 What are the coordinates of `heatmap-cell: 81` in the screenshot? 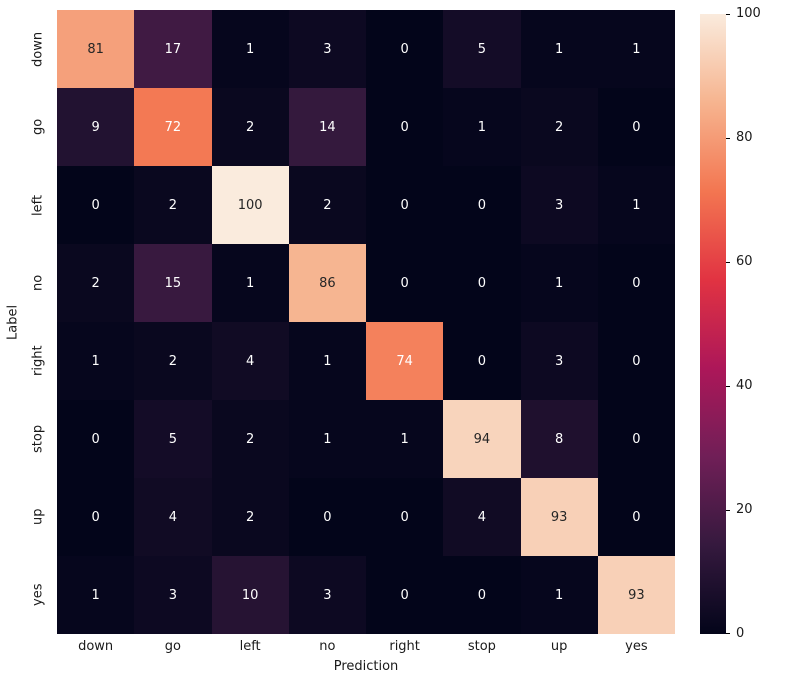 It's located at (96, 49).